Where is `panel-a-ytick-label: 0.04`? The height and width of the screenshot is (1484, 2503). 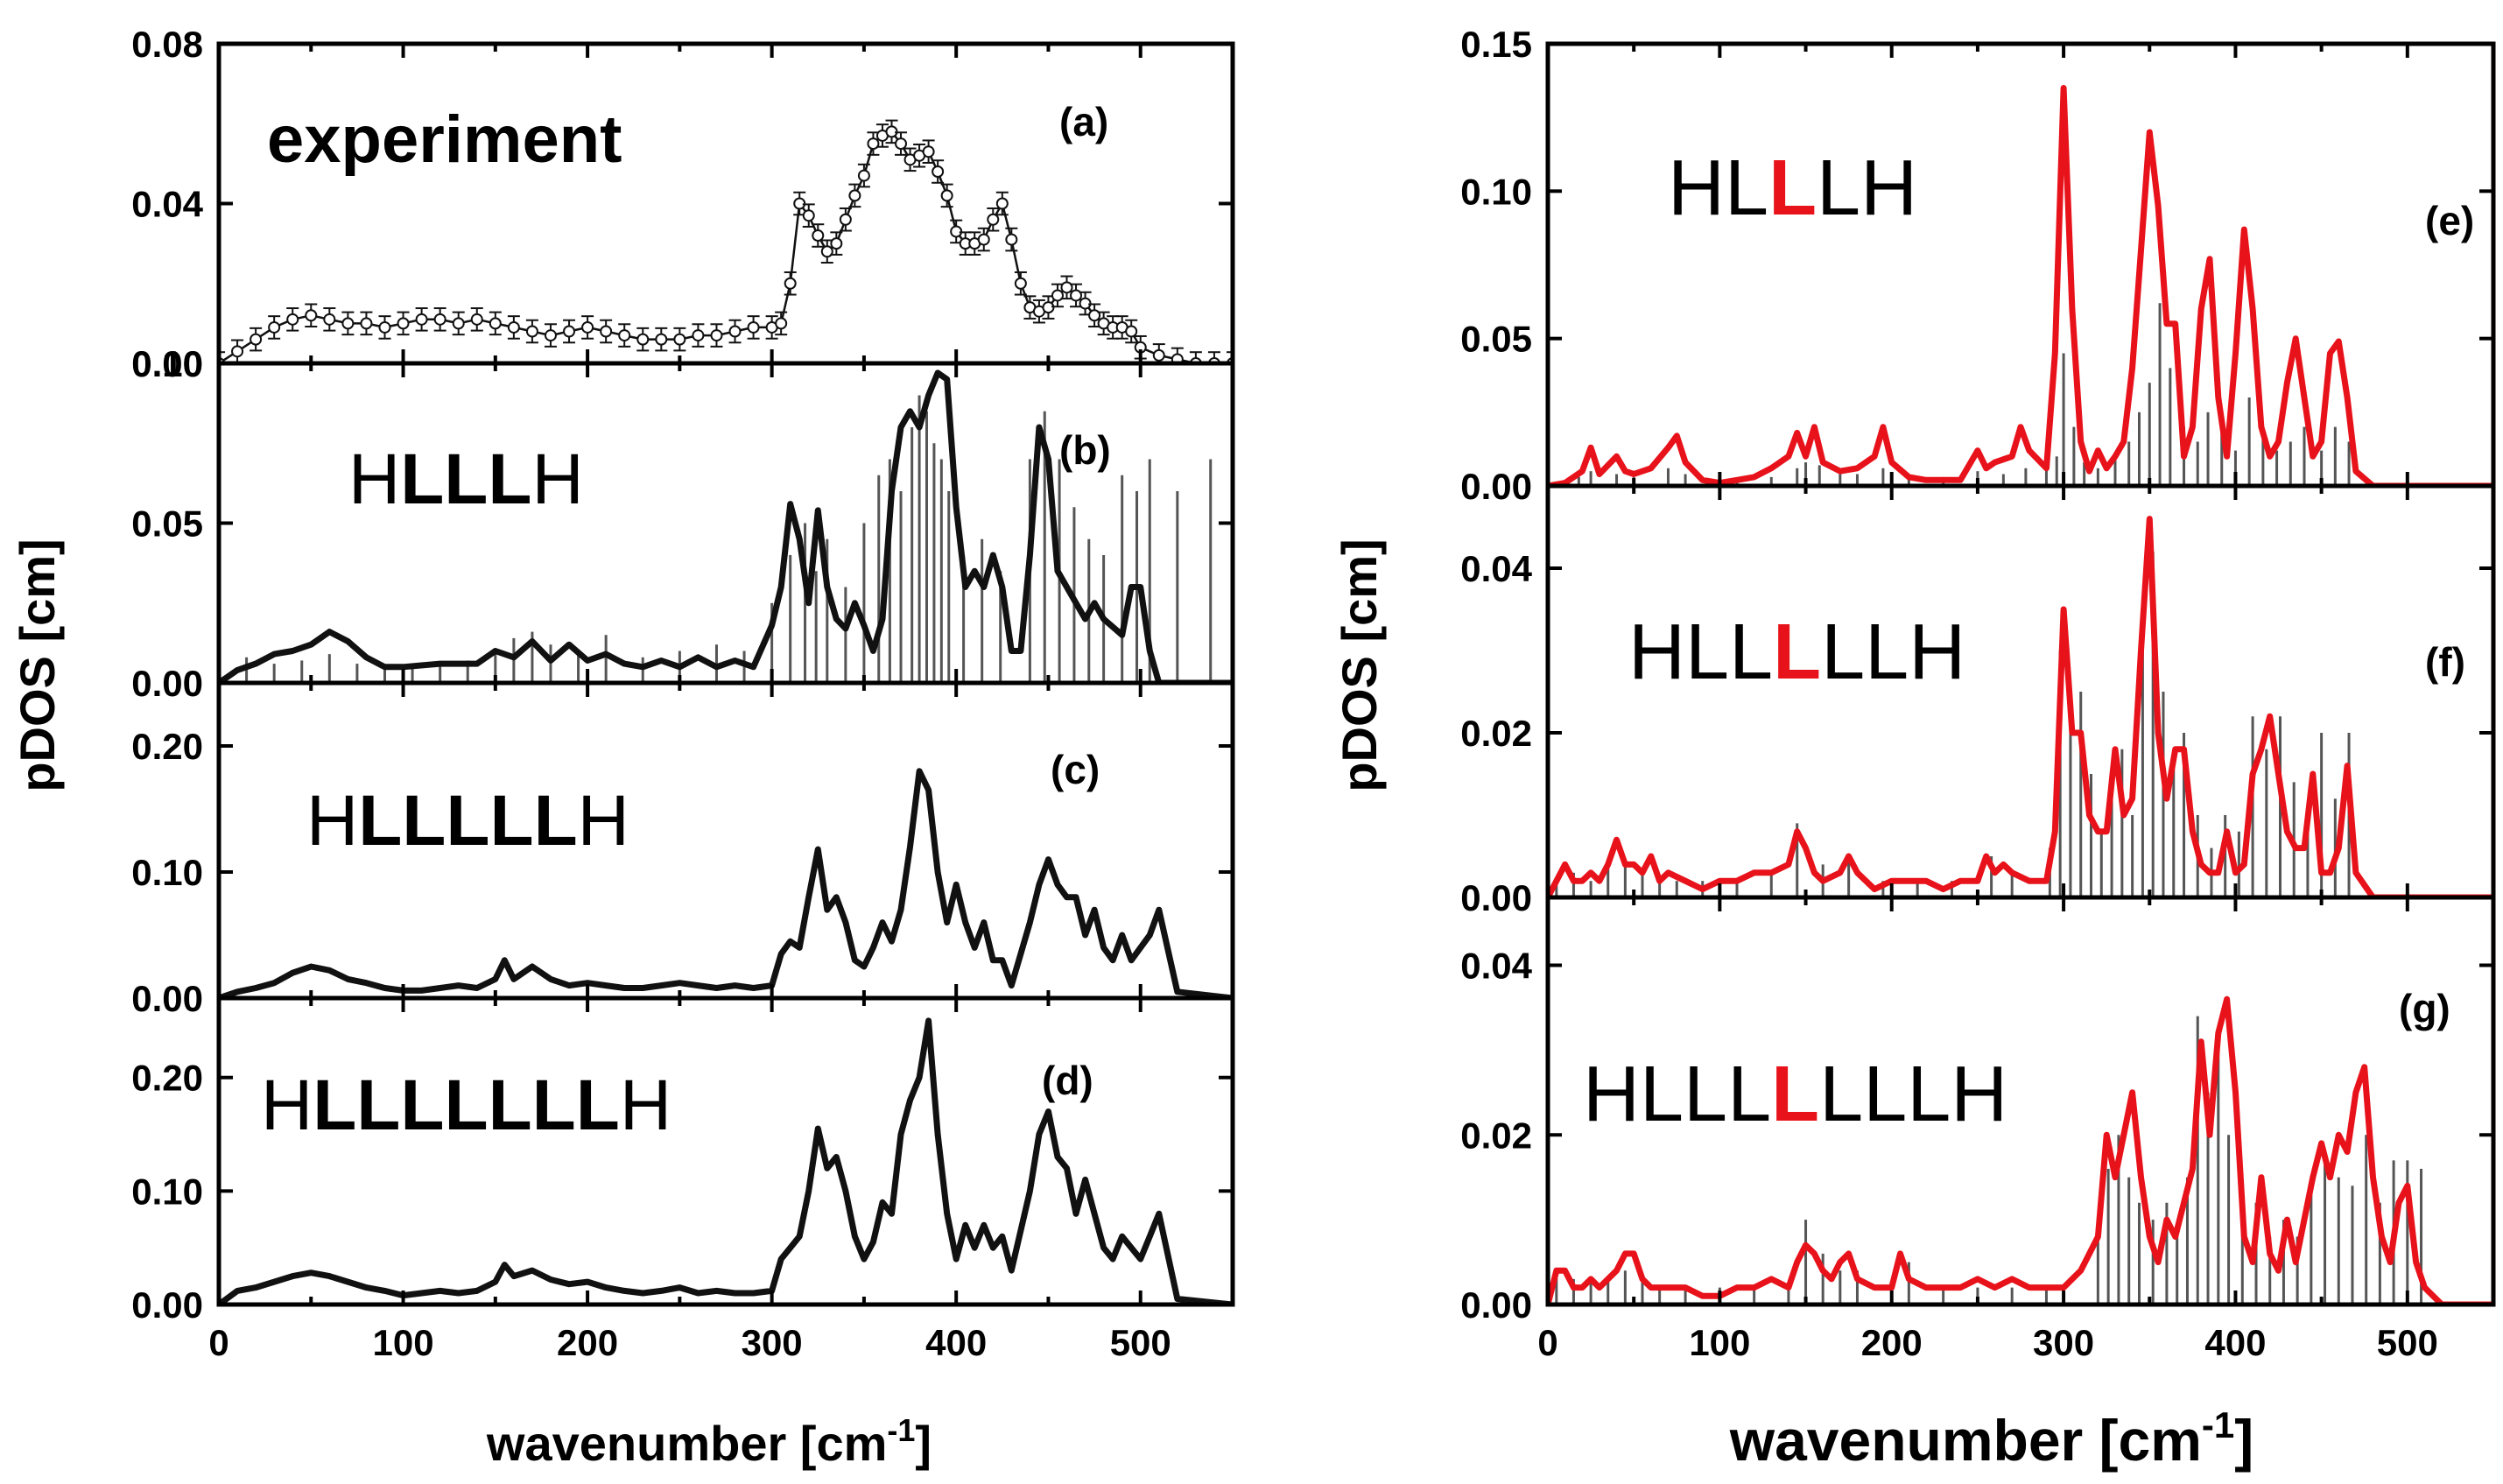
panel-a-ytick-label: 0.04 is located at coordinates (167, 204).